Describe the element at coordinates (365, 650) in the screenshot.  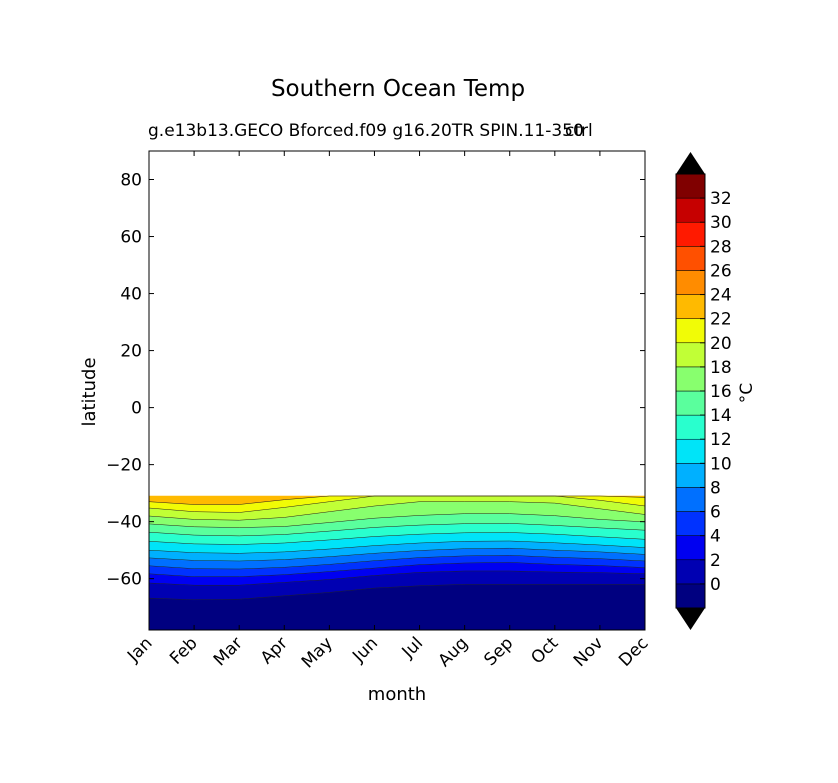
I see `x-tick-label: Jun` at that location.